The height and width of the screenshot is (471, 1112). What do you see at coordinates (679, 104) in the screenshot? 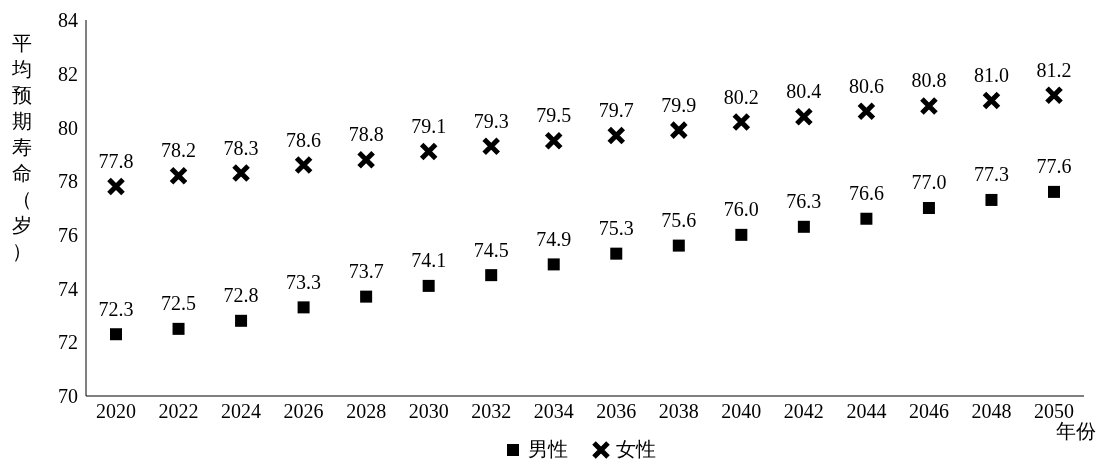
I see `data-label: 79.9` at bounding box center [679, 104].